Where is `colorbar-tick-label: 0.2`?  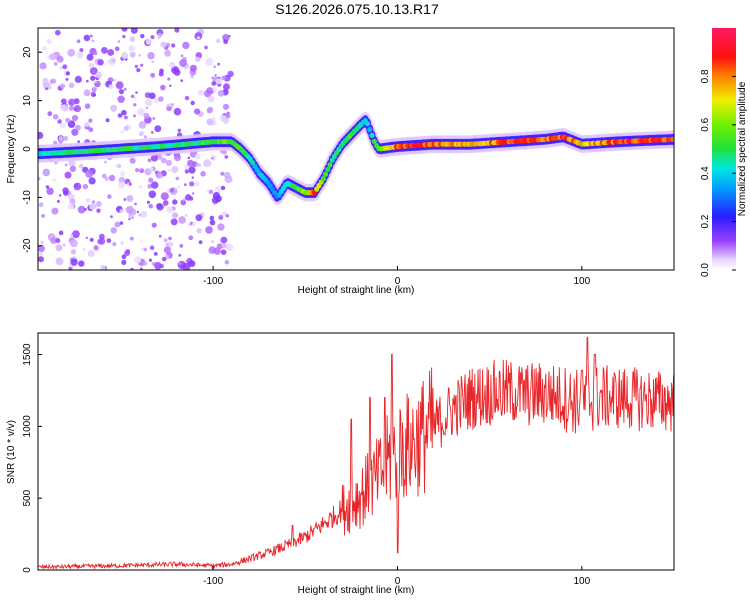 colorbar-tick-label: 0.2 is located at coordinates (705, 221).